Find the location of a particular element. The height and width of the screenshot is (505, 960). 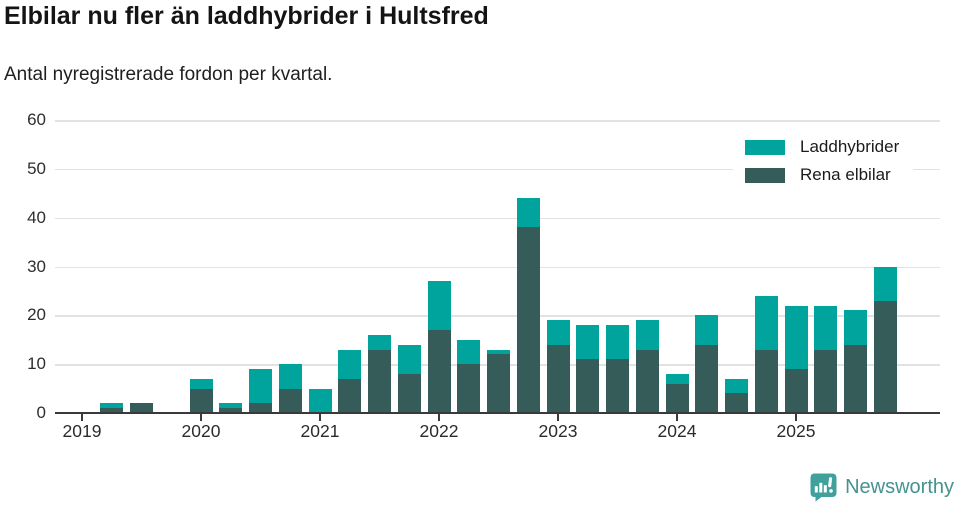

bar-2023-q1 is located at coordinates (558, 366).